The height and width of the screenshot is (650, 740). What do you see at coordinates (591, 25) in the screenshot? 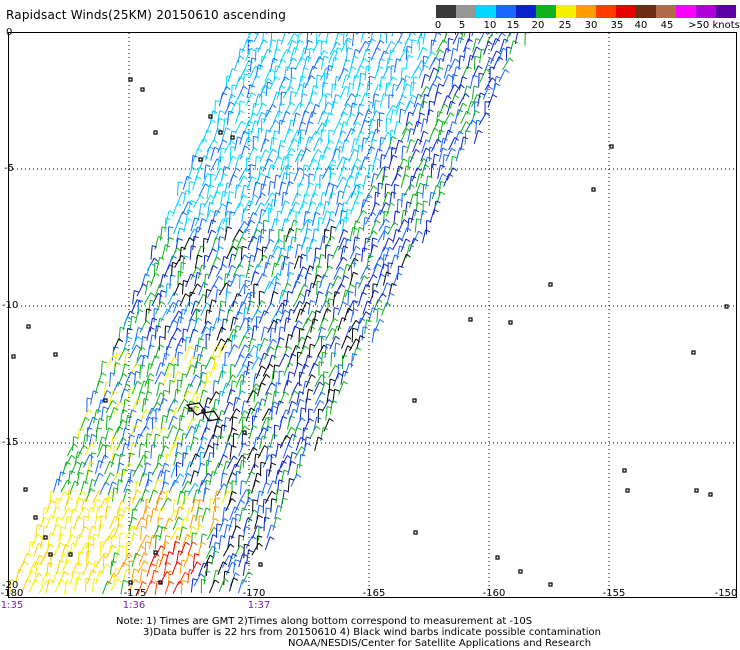
I see `color-scale-label: 30` at bounding box center [591, 25].